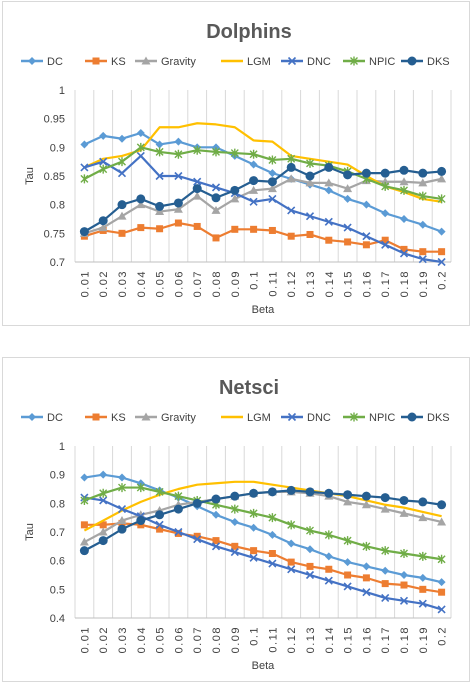 This screenshot has height=694, width=474. I want to click on chart-1-y-tick-label: 1, so click(62, 447).